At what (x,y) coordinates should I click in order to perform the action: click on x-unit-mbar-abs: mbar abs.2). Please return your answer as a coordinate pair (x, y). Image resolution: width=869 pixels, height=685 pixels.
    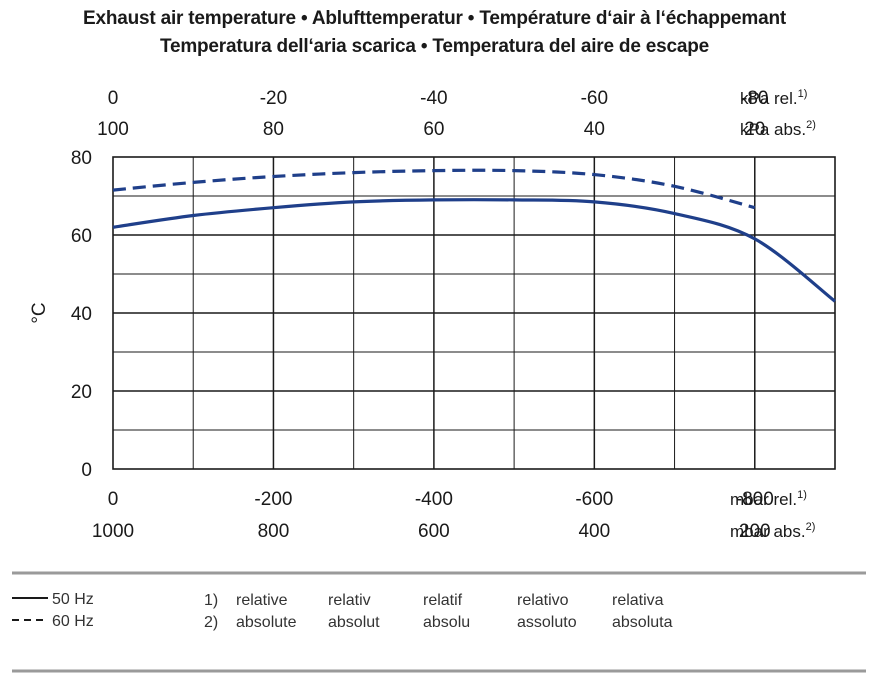
    Looking at the image, I should click on (772, 531).